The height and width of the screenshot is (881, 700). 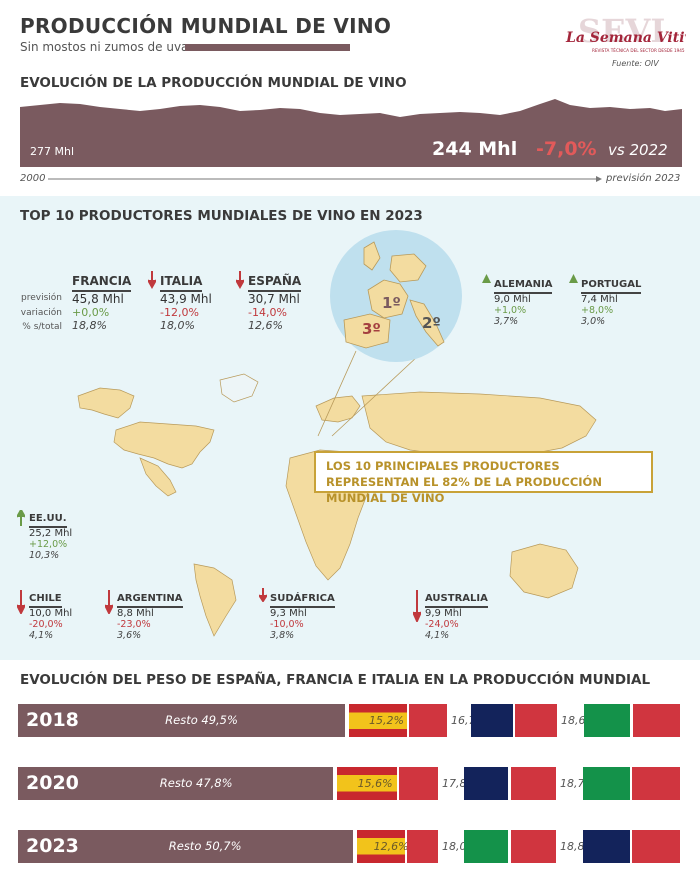 I want to click on subtitle-bar, so click(x=267, y=47).